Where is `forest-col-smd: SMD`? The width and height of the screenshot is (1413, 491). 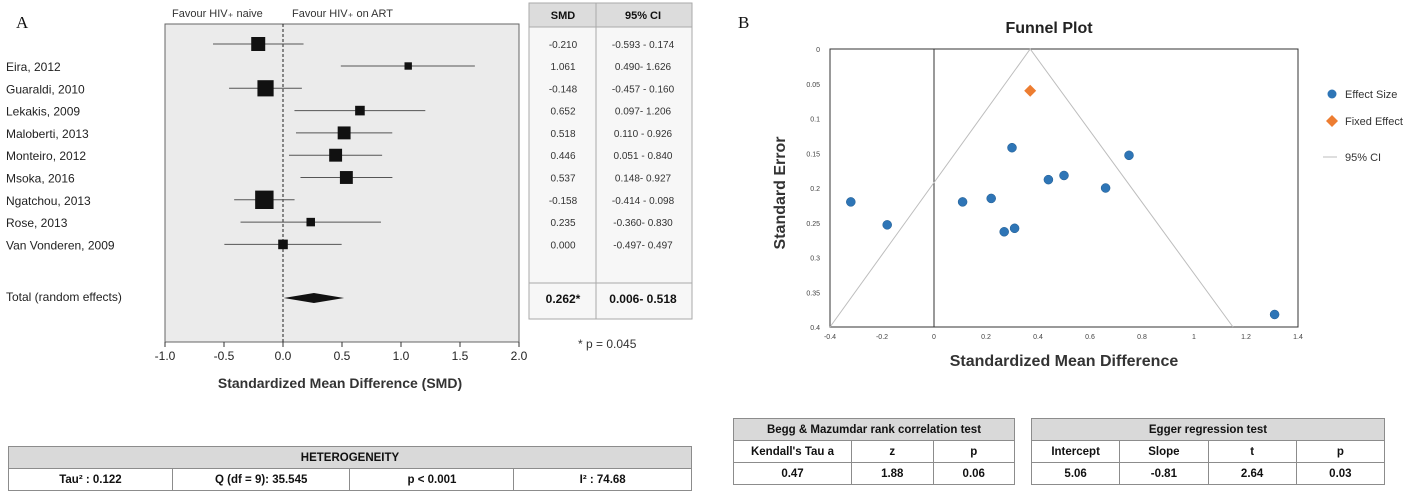 forest-col-smd: SMD is located at coordinates (563, 16).